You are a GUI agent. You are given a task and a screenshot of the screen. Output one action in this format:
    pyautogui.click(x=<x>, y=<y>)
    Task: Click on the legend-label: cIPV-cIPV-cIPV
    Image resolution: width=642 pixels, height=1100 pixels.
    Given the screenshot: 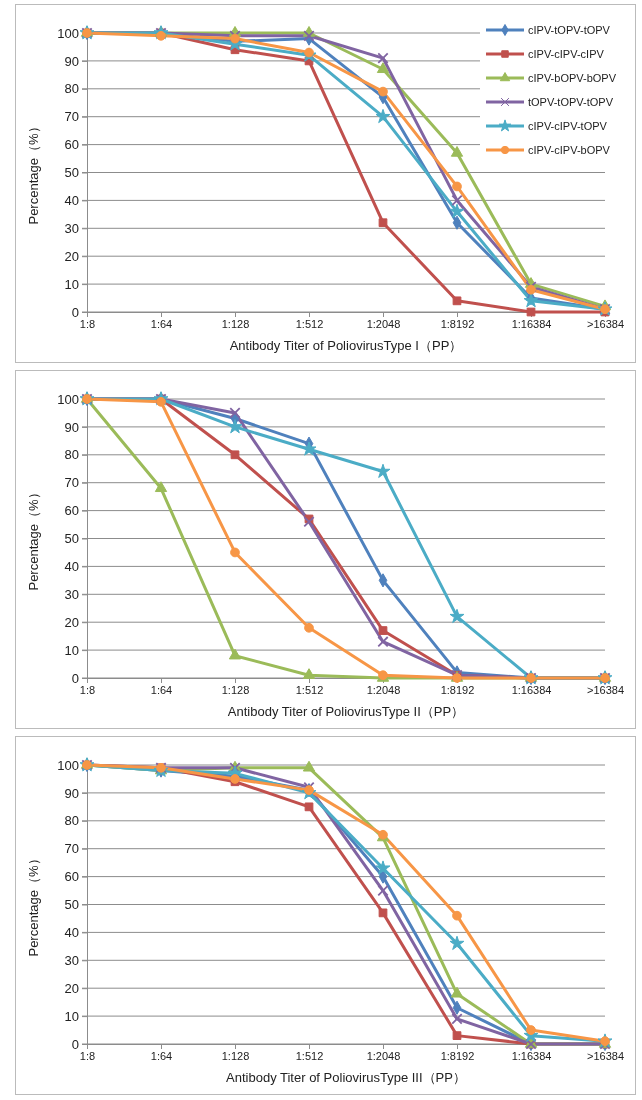 What is the action you would take?
    pyautogui.click(x=566, y=54)
    